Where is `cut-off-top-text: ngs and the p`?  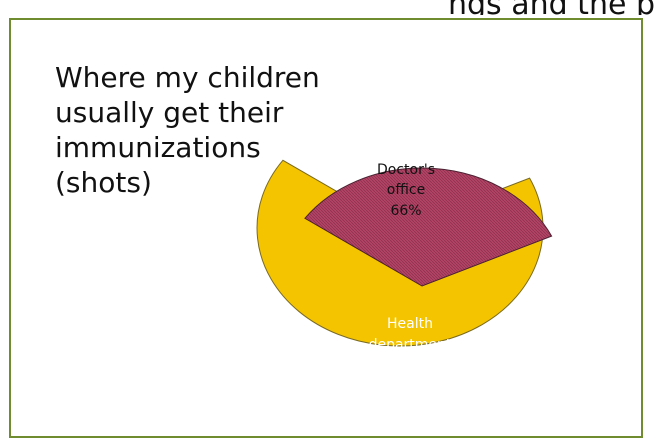
cut-off-top-text: ngs and the p is located at coordinates (445, 7).